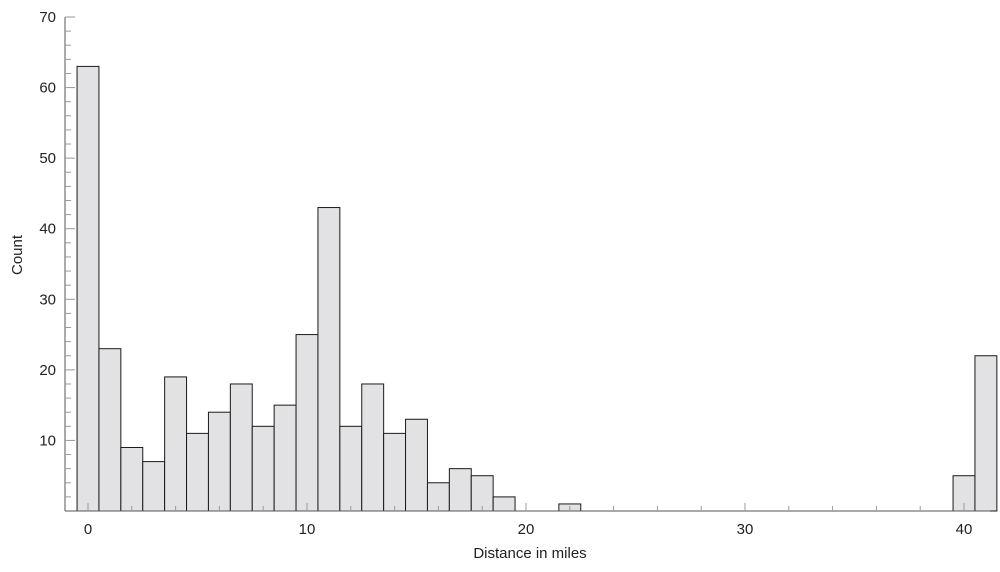  What do you see at coordinates (47, 88) in the screenshot?
I see `y-tick-label: 60` at bounding box center [47, 88].